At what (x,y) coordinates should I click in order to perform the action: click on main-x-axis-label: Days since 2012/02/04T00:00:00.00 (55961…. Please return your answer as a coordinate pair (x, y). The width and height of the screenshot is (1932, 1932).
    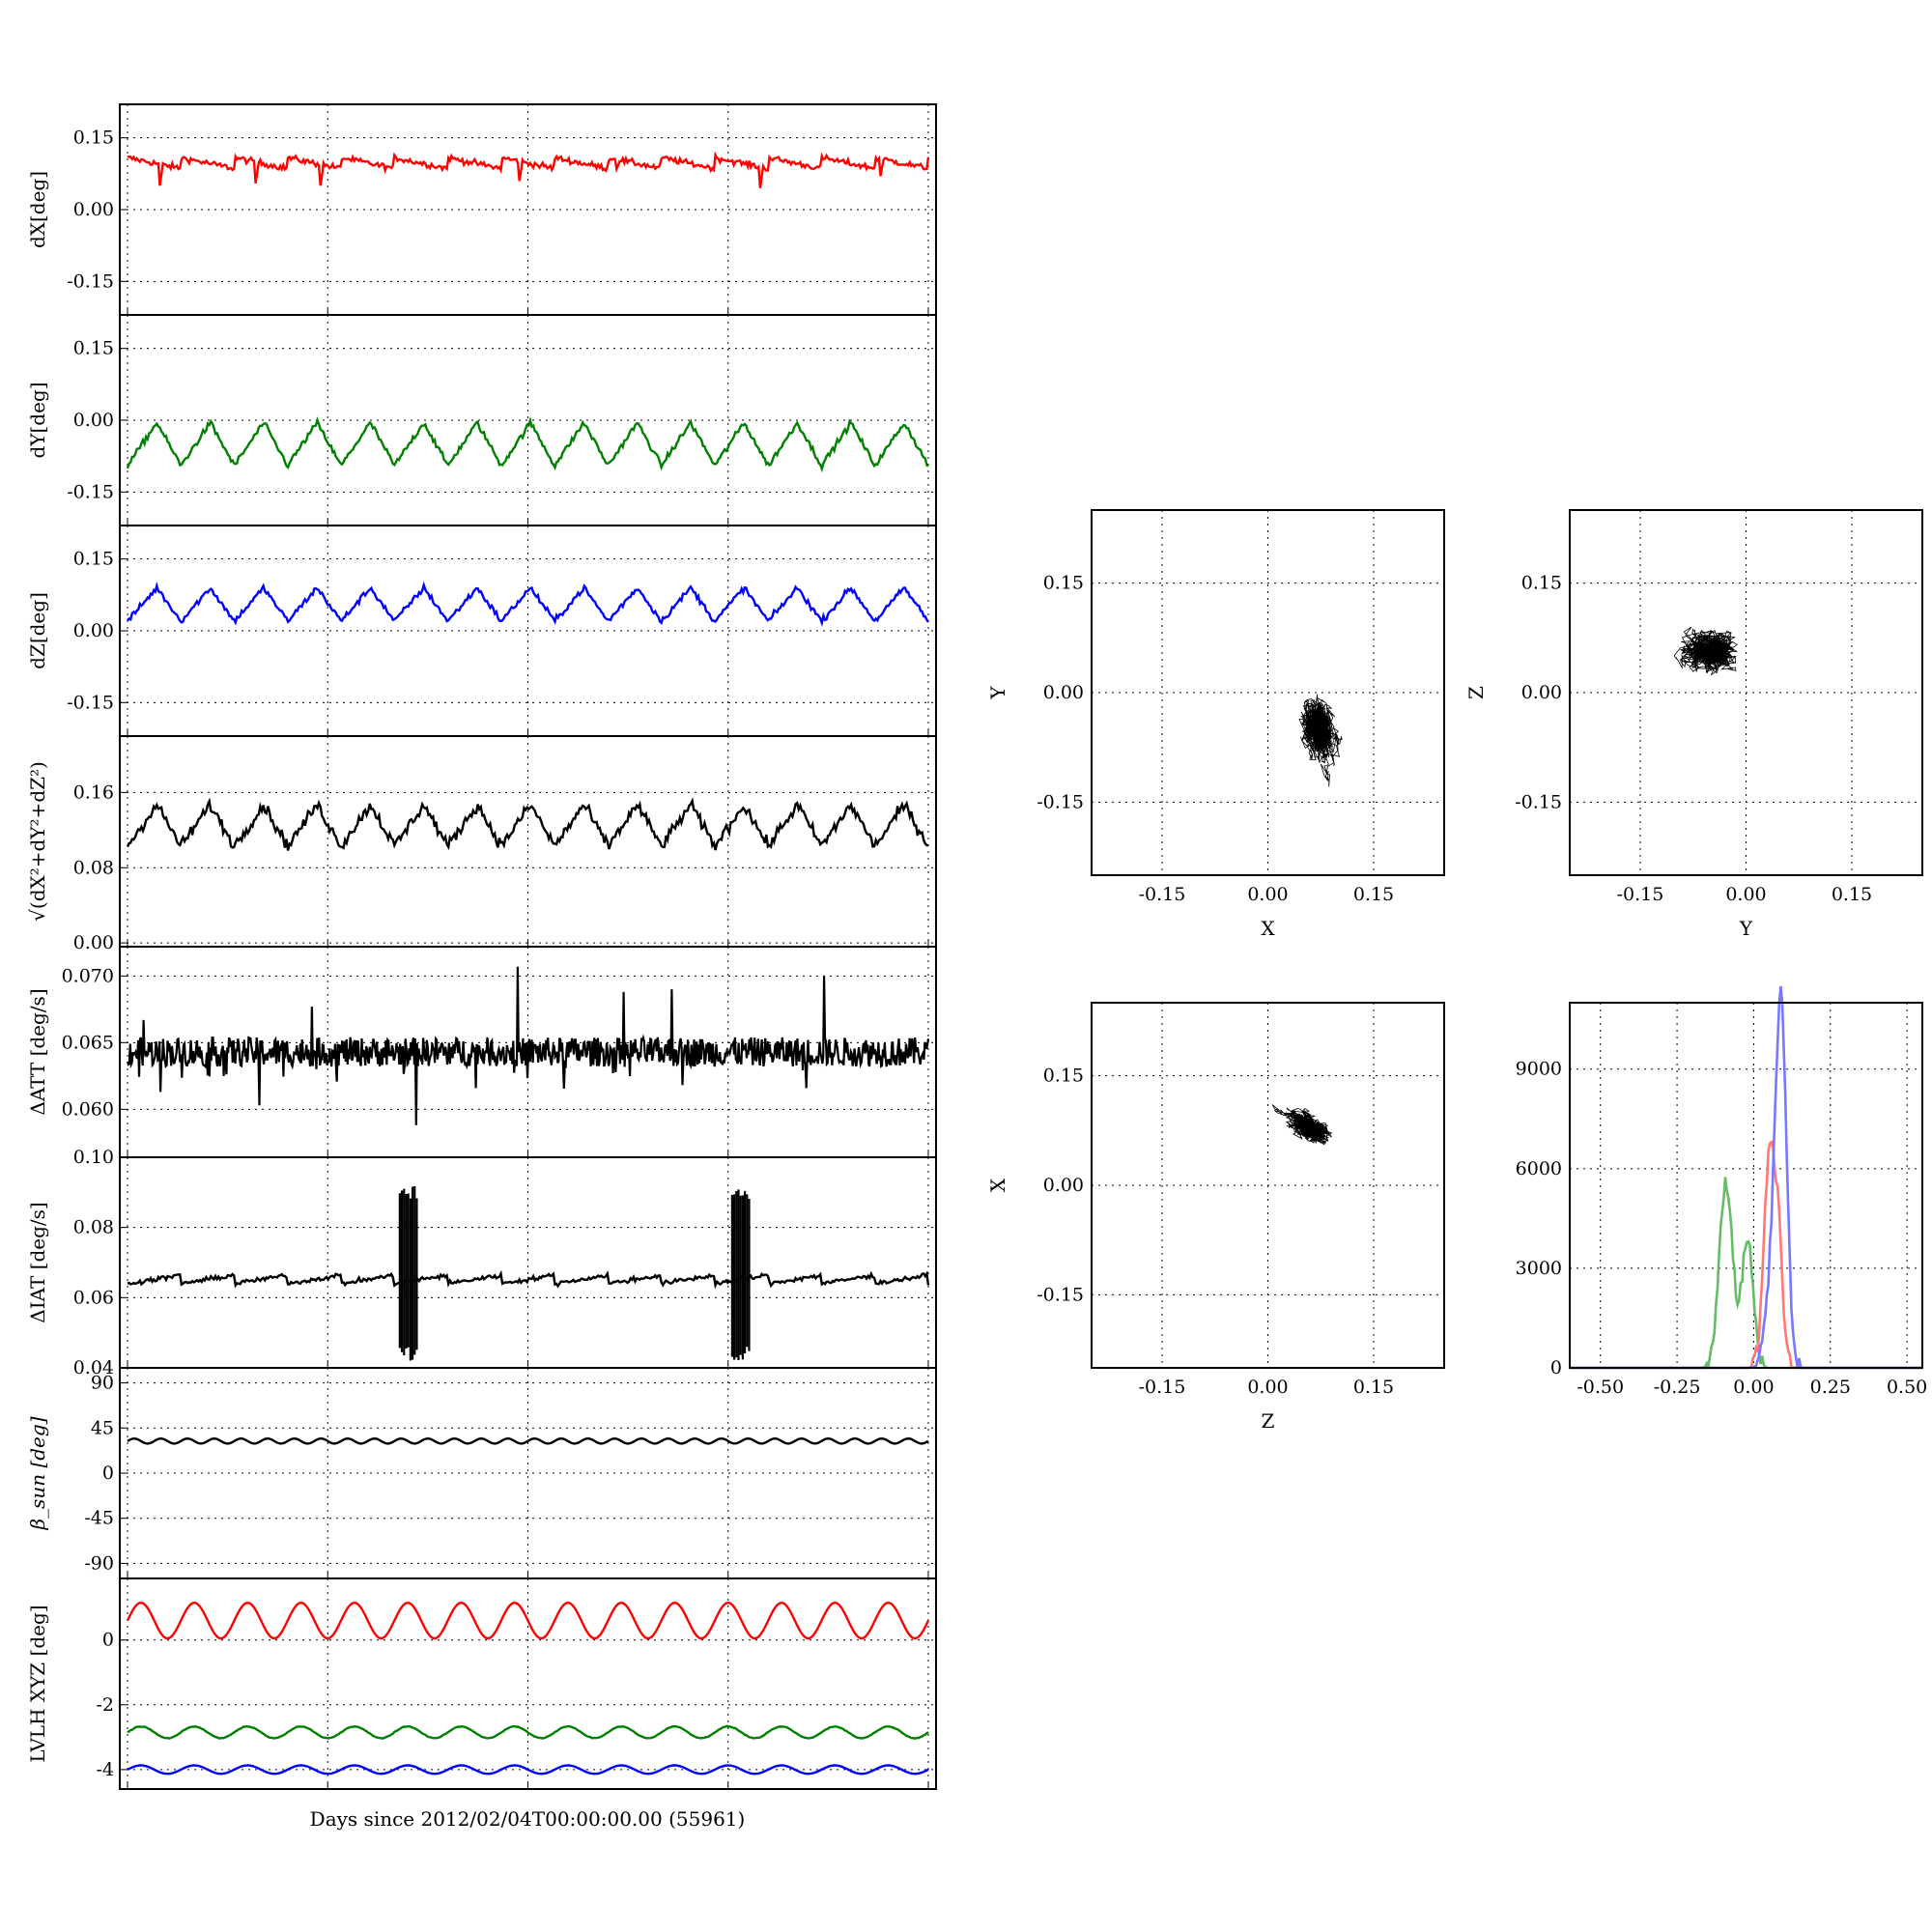
    Looking at the image, I should click on (528, 1819).